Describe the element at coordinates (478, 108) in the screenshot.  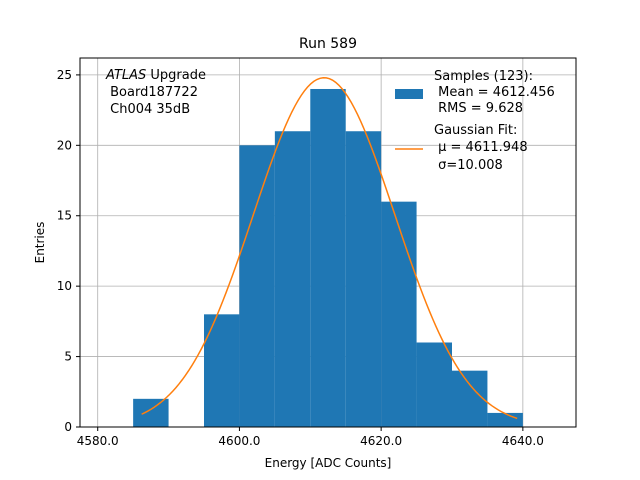
I see `legend-samples-line-3: RMS = 9.628` at that location.